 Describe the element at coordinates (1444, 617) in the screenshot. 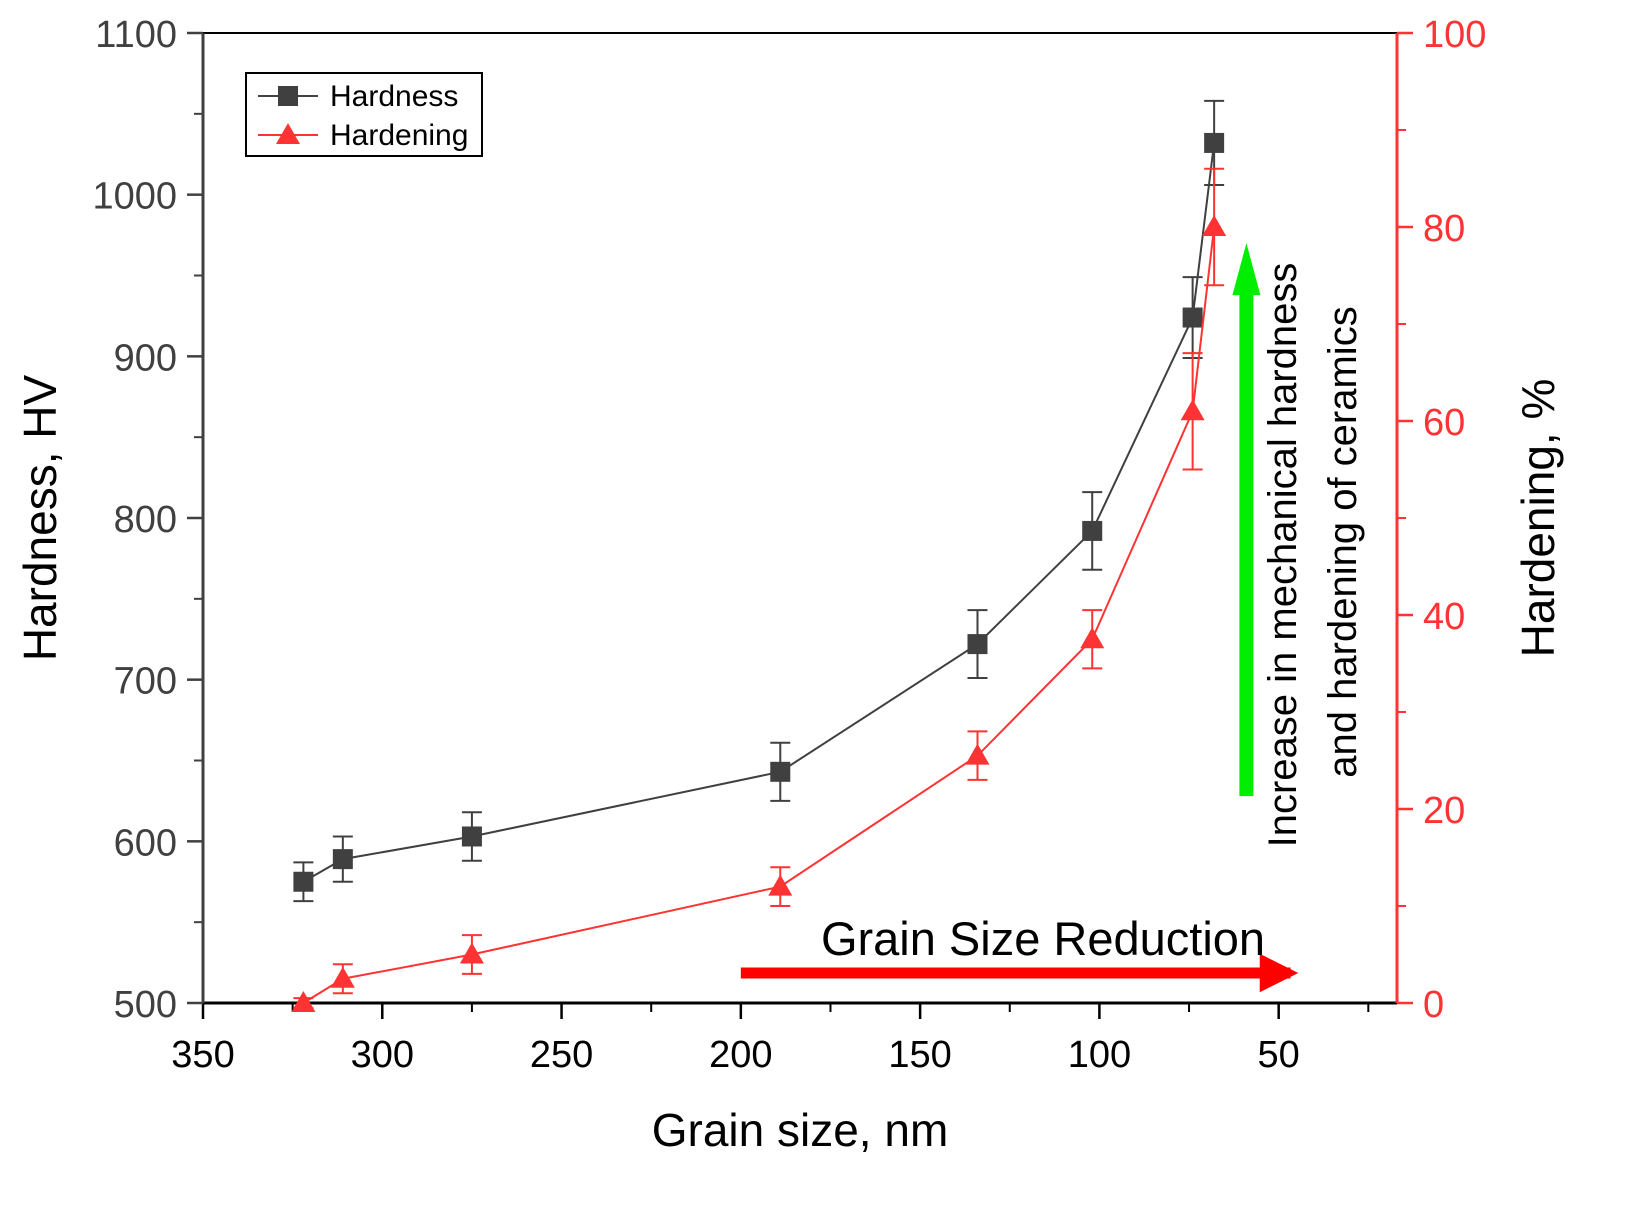

I see `y-right-tick-label: 40` at that location.